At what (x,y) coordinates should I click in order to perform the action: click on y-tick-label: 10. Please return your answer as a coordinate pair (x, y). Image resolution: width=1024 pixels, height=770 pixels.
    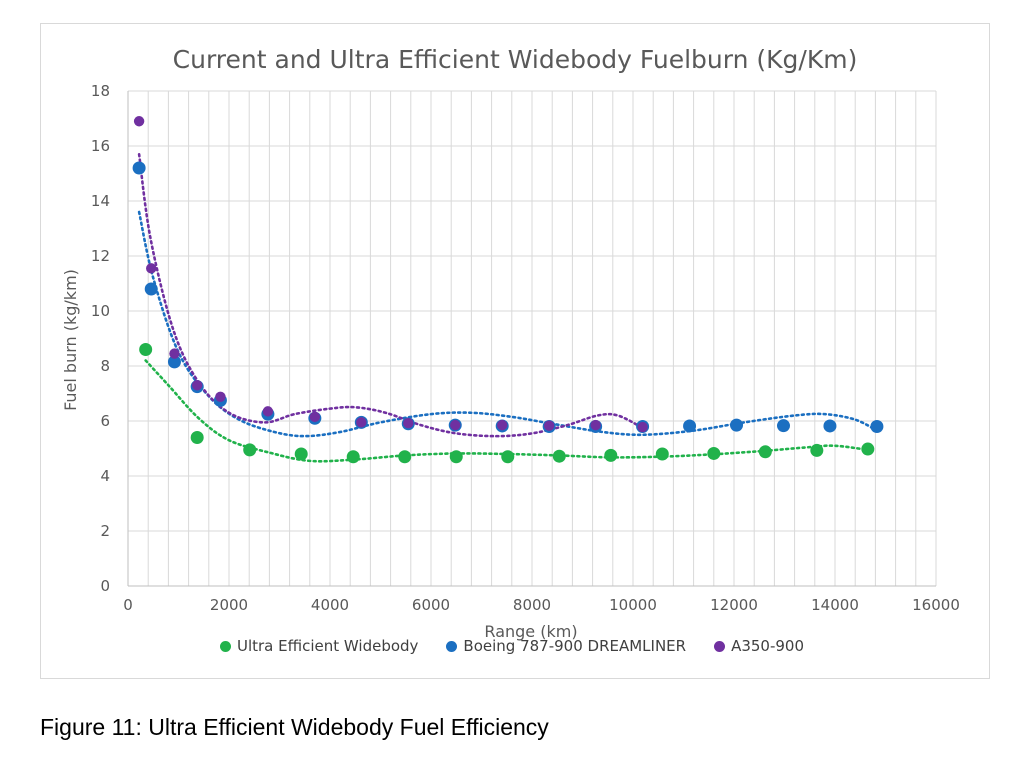
    Looking at the image, I should click on (100, 311).